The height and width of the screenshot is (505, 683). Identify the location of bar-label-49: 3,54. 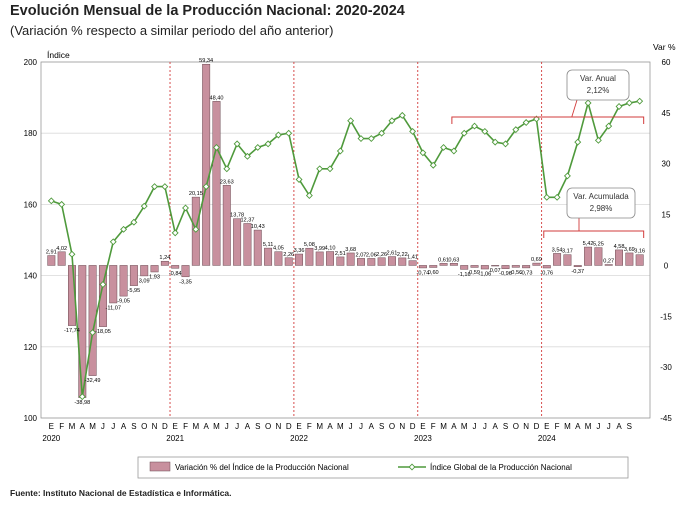
(557, 250).